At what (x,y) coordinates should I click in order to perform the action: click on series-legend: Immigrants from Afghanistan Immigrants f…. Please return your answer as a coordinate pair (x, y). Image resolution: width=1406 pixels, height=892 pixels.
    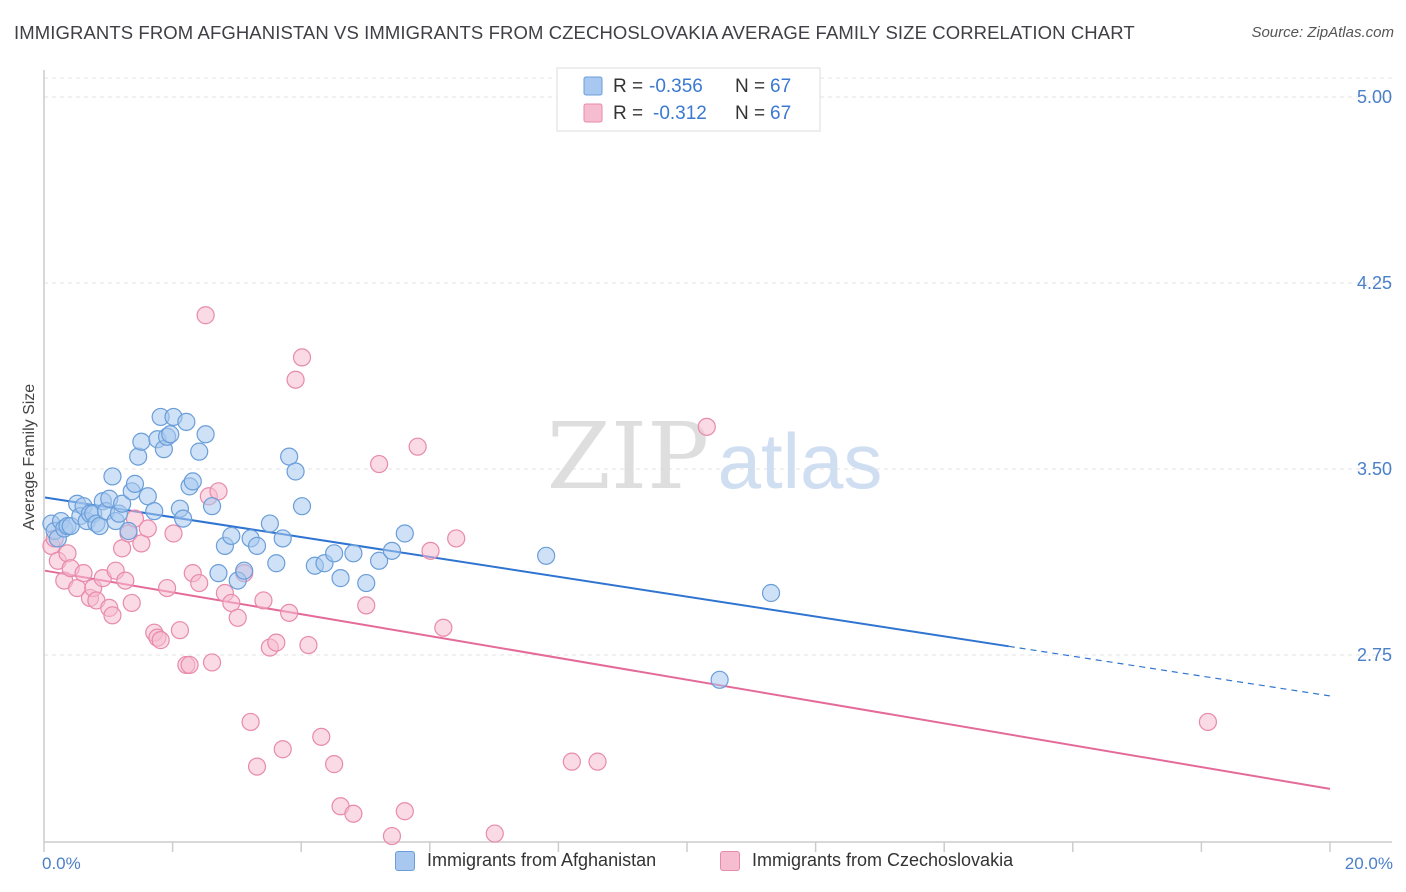
    Looking at the image, I should click on (703, 865).